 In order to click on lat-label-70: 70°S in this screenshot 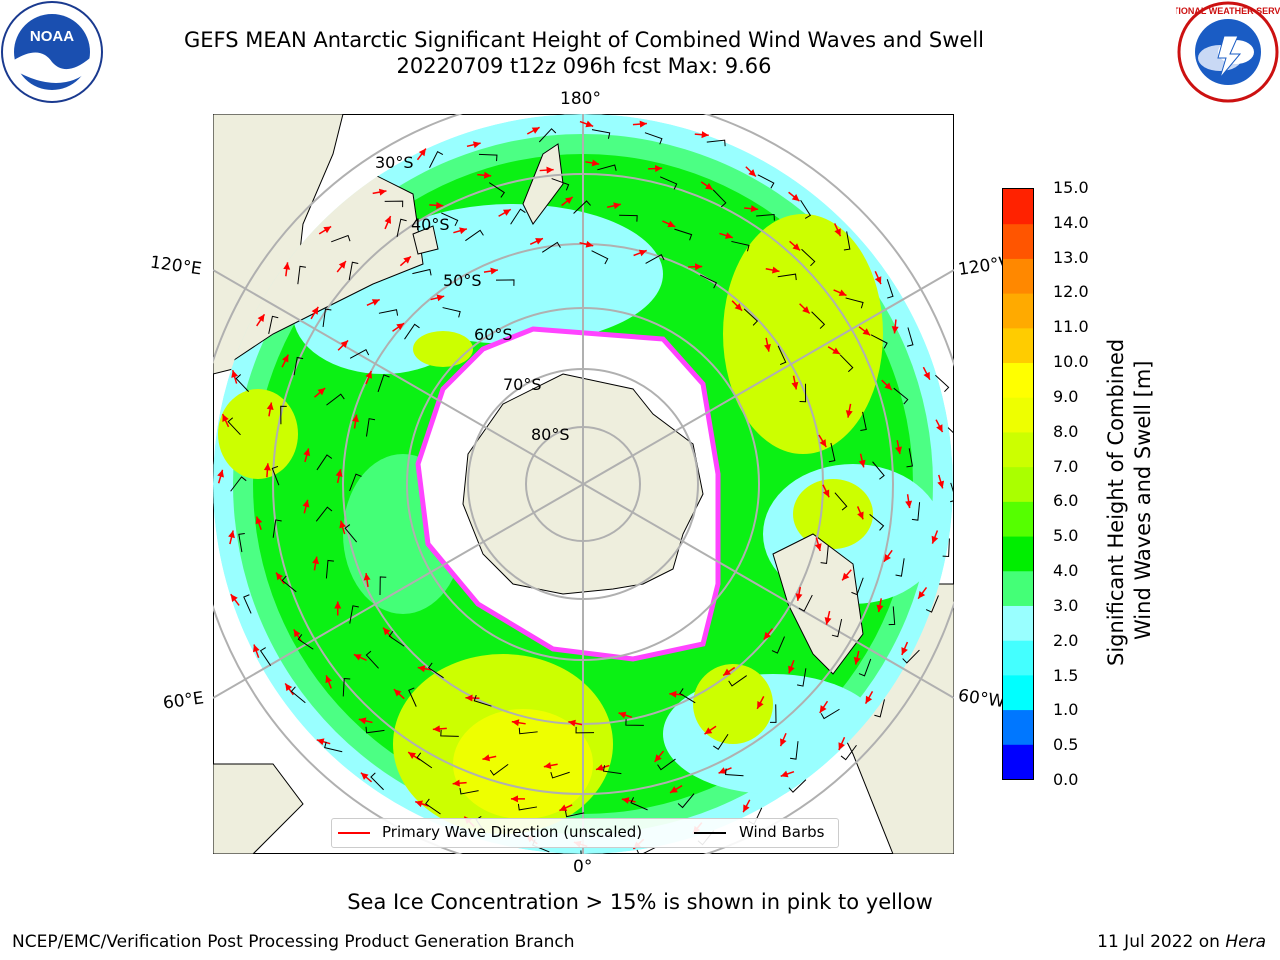, I will do `click(522, 384)`.